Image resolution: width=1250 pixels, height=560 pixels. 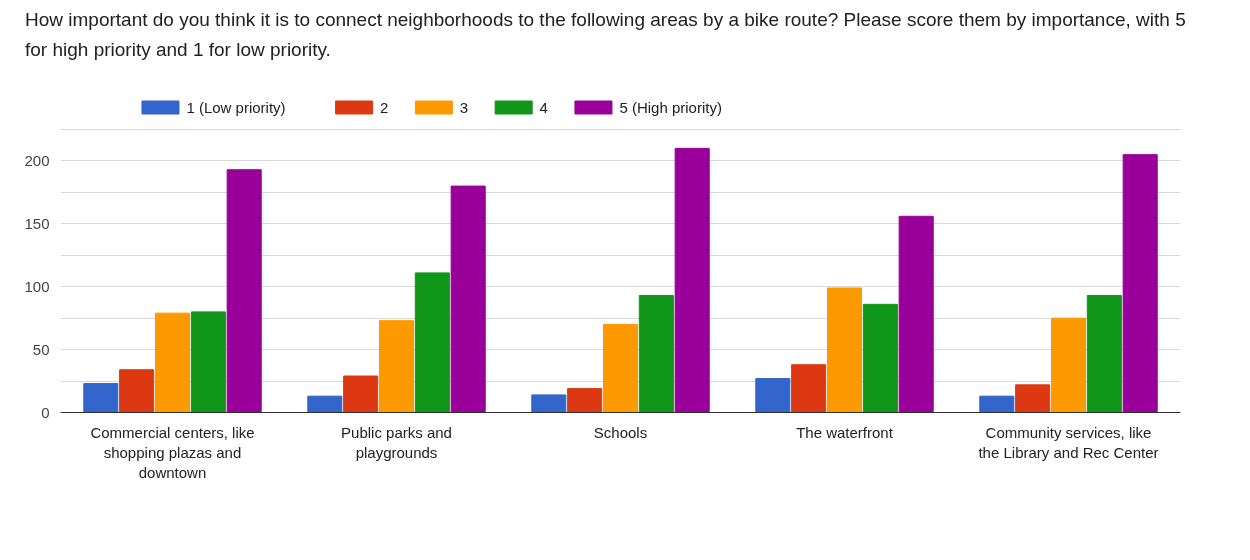 I want to click on y-tick-label: 0, so click(x=45, y=412).